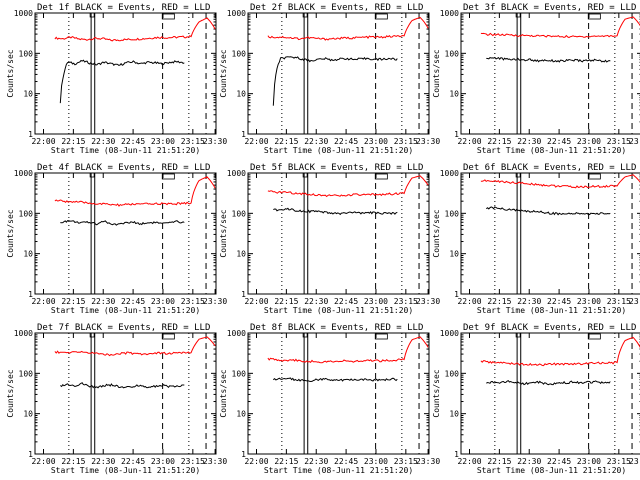 This screenshot has width=640, height=480. Describe the element at coordinates (123, 328) in the screenshot. I see `chart-title: Det 7f BLACK = Events, RED = LLD` at that location.